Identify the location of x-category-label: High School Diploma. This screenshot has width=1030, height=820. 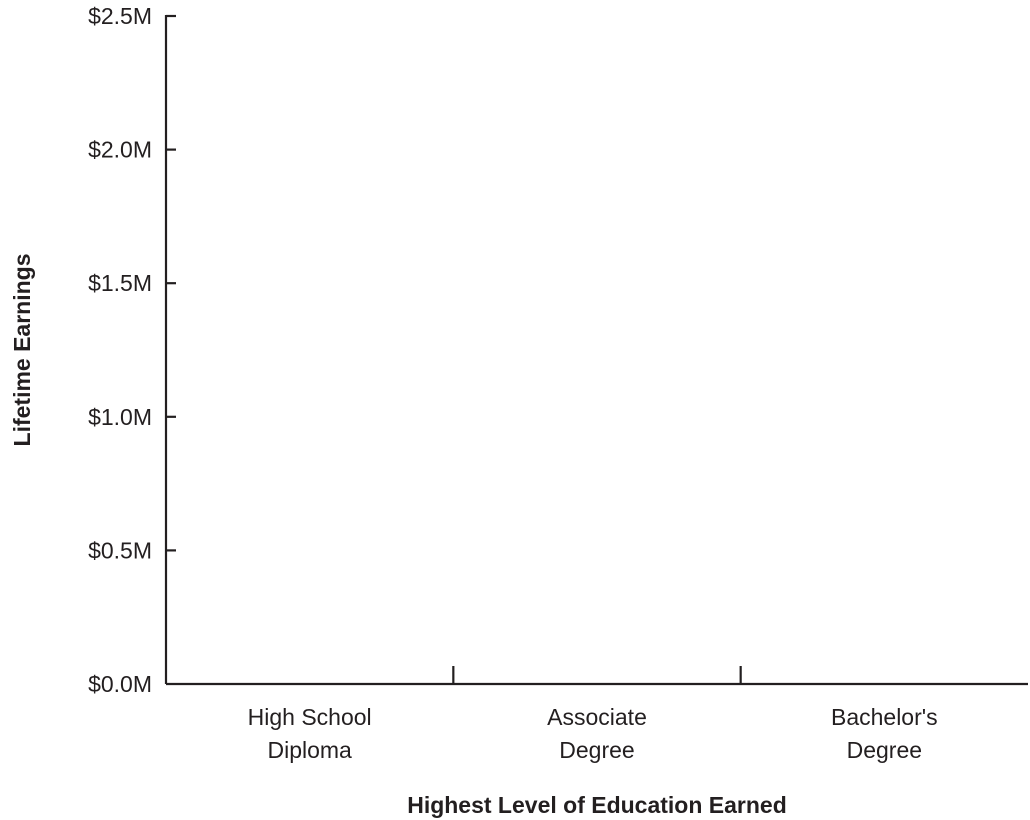
(310, 733).